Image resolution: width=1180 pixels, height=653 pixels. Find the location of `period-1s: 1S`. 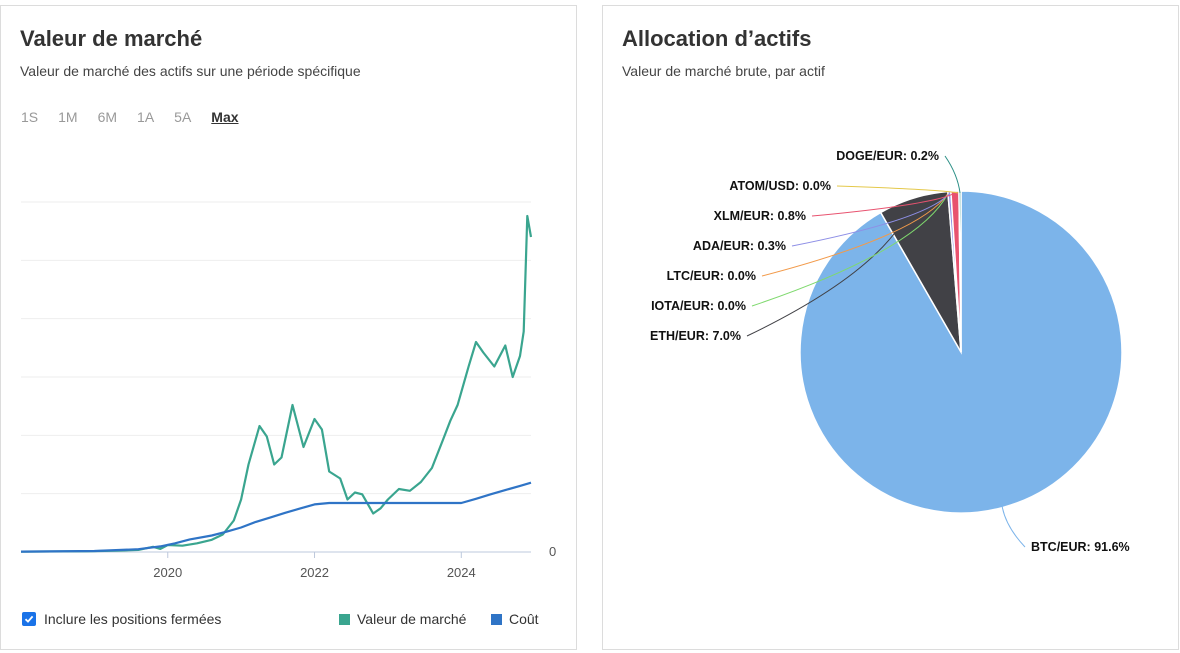

period-1s: 1S is located at coordinates (30, 117).